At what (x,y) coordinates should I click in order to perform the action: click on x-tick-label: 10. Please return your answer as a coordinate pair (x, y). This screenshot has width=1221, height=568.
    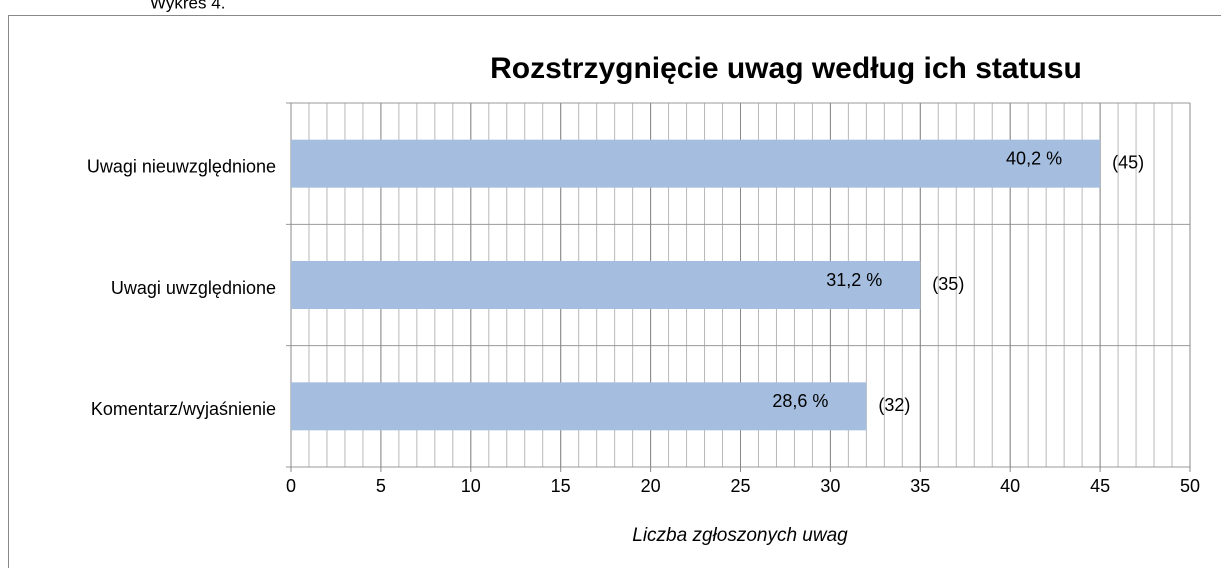
    Looking at the image, I should click on (471, 486).